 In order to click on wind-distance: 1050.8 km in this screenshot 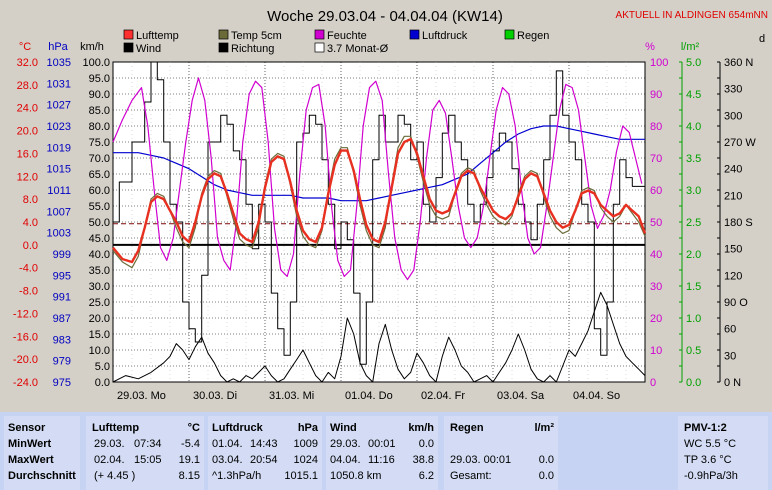, I will do `click(356, 476)`.